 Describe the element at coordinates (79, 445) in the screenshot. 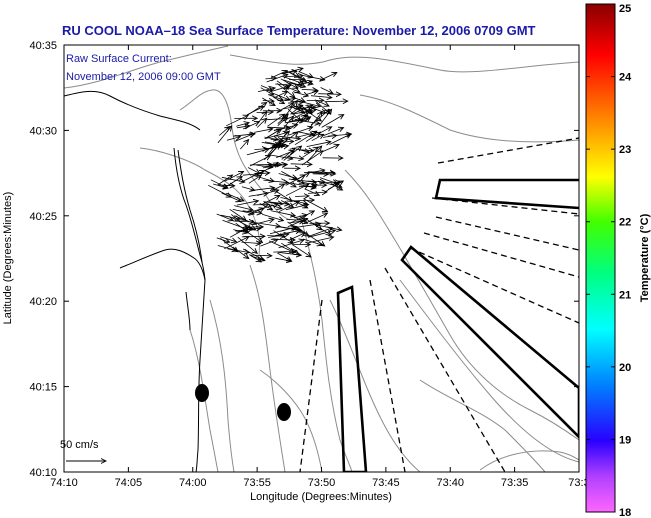

I see `scale-label: 50 cm/s` at that location.